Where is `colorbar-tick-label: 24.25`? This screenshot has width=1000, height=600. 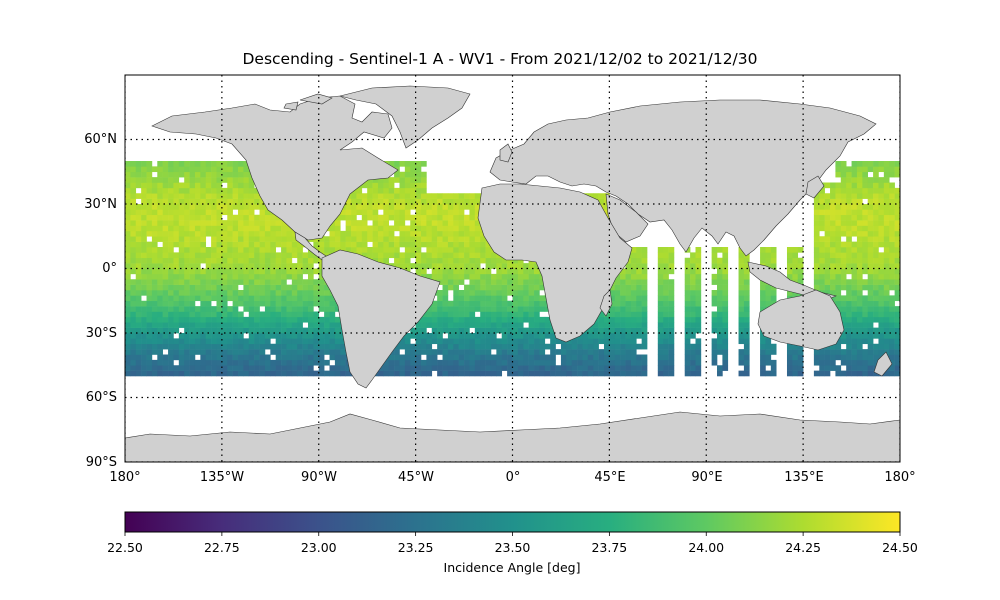
colorbar-tick-label: 24.25 is located at coordinates (803, 547).